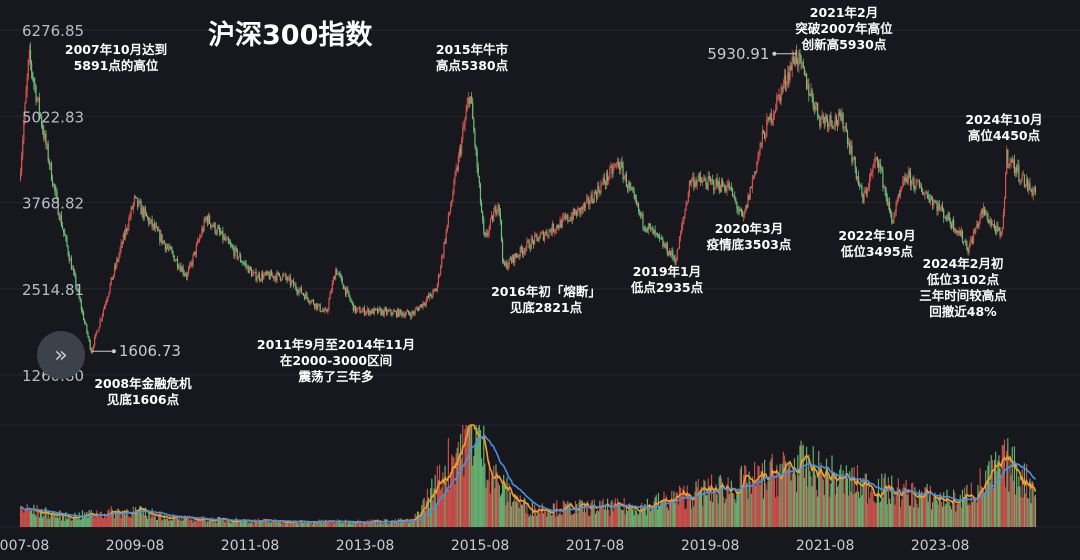 The image size is (1080, 560). I want to click on annotation-text: 2011年9月至2014年11月在2000-3000区间震荡了三年多, so click(336, 360).